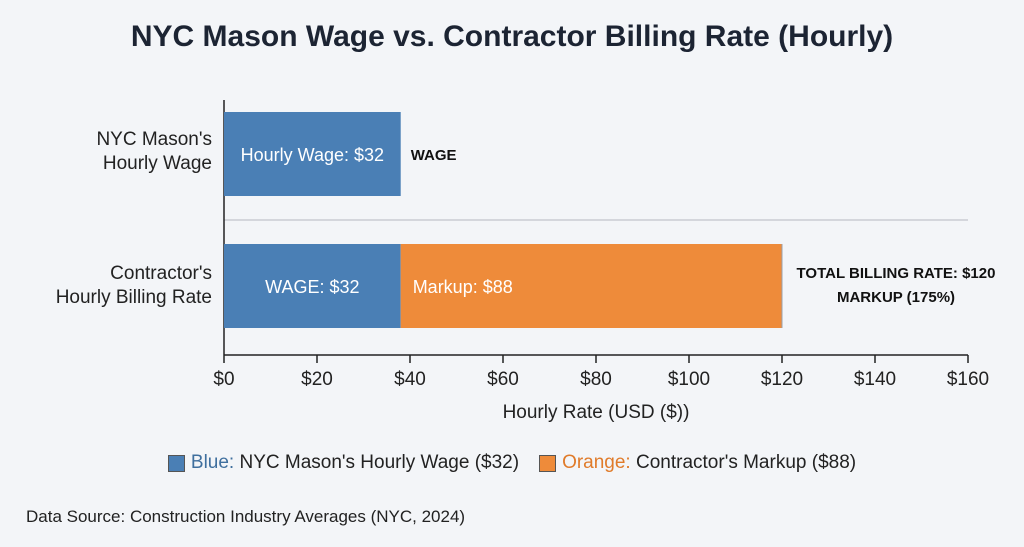  What do you see at coordinates (596, 462) in the screenshot?
I see `legend-key-orange: Orange:` at bounding box center [596, 462].